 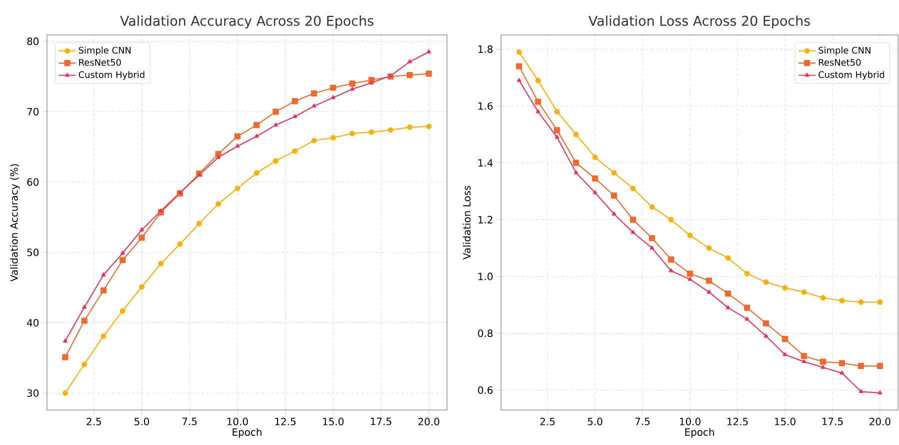 What do you see at coordinates (851, 75) in the screenshot?
I see `legend-label: Custom Hybrid` at bounding box center [851, 75].